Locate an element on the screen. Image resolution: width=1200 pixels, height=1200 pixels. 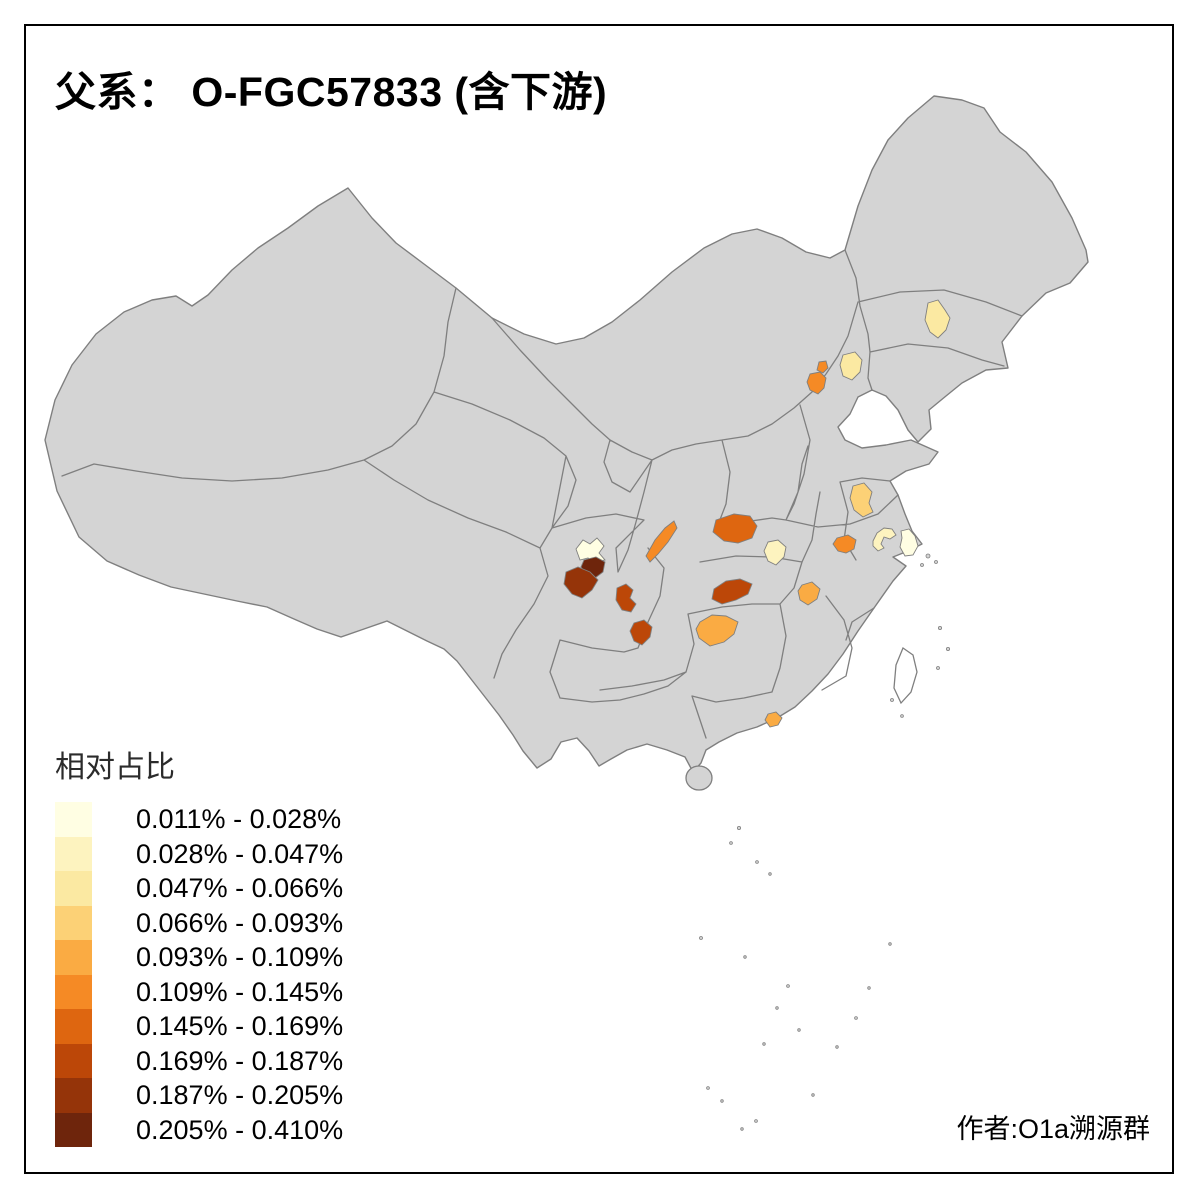
region-beijing-small is located at coordinates (822, 367).